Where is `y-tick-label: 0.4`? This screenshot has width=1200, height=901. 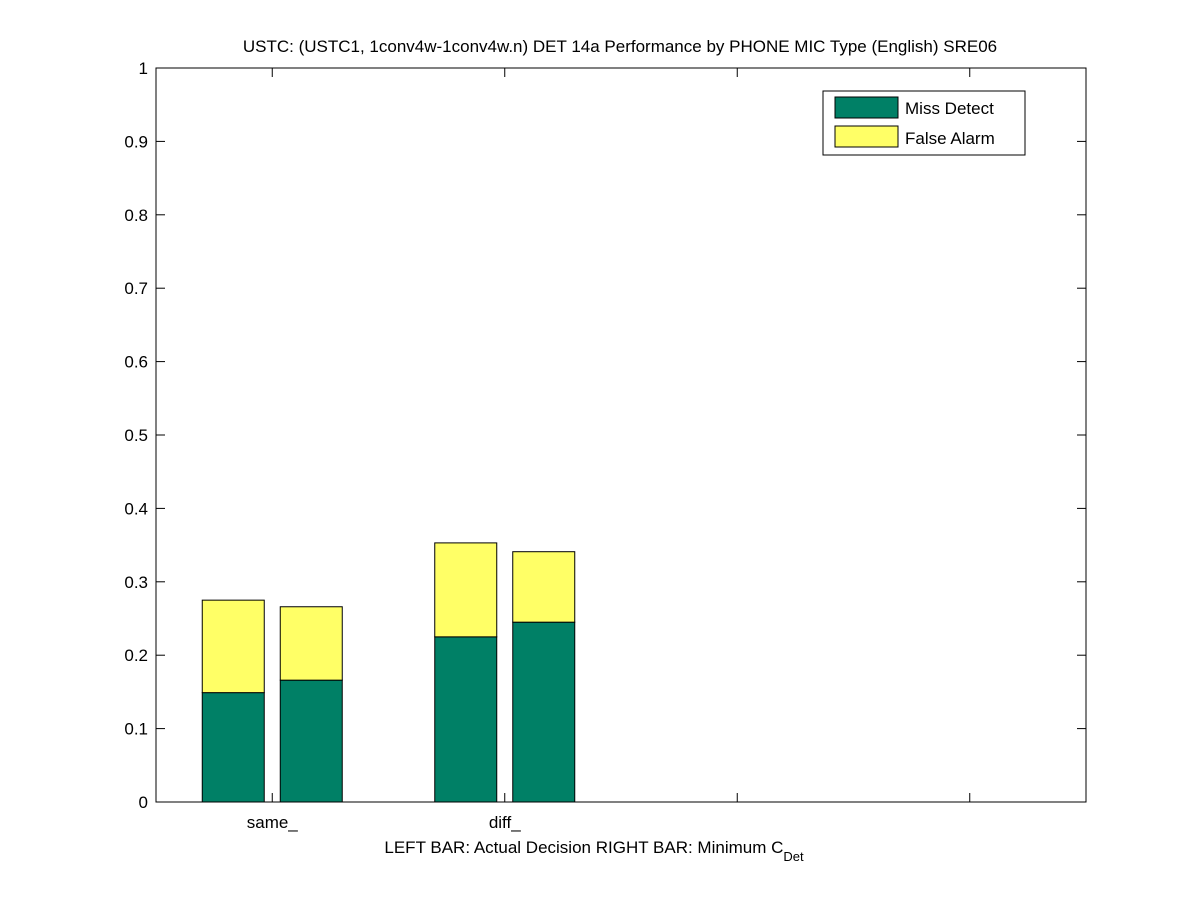 y-tick-label: 0.4 is located at coordinates (136, 508).